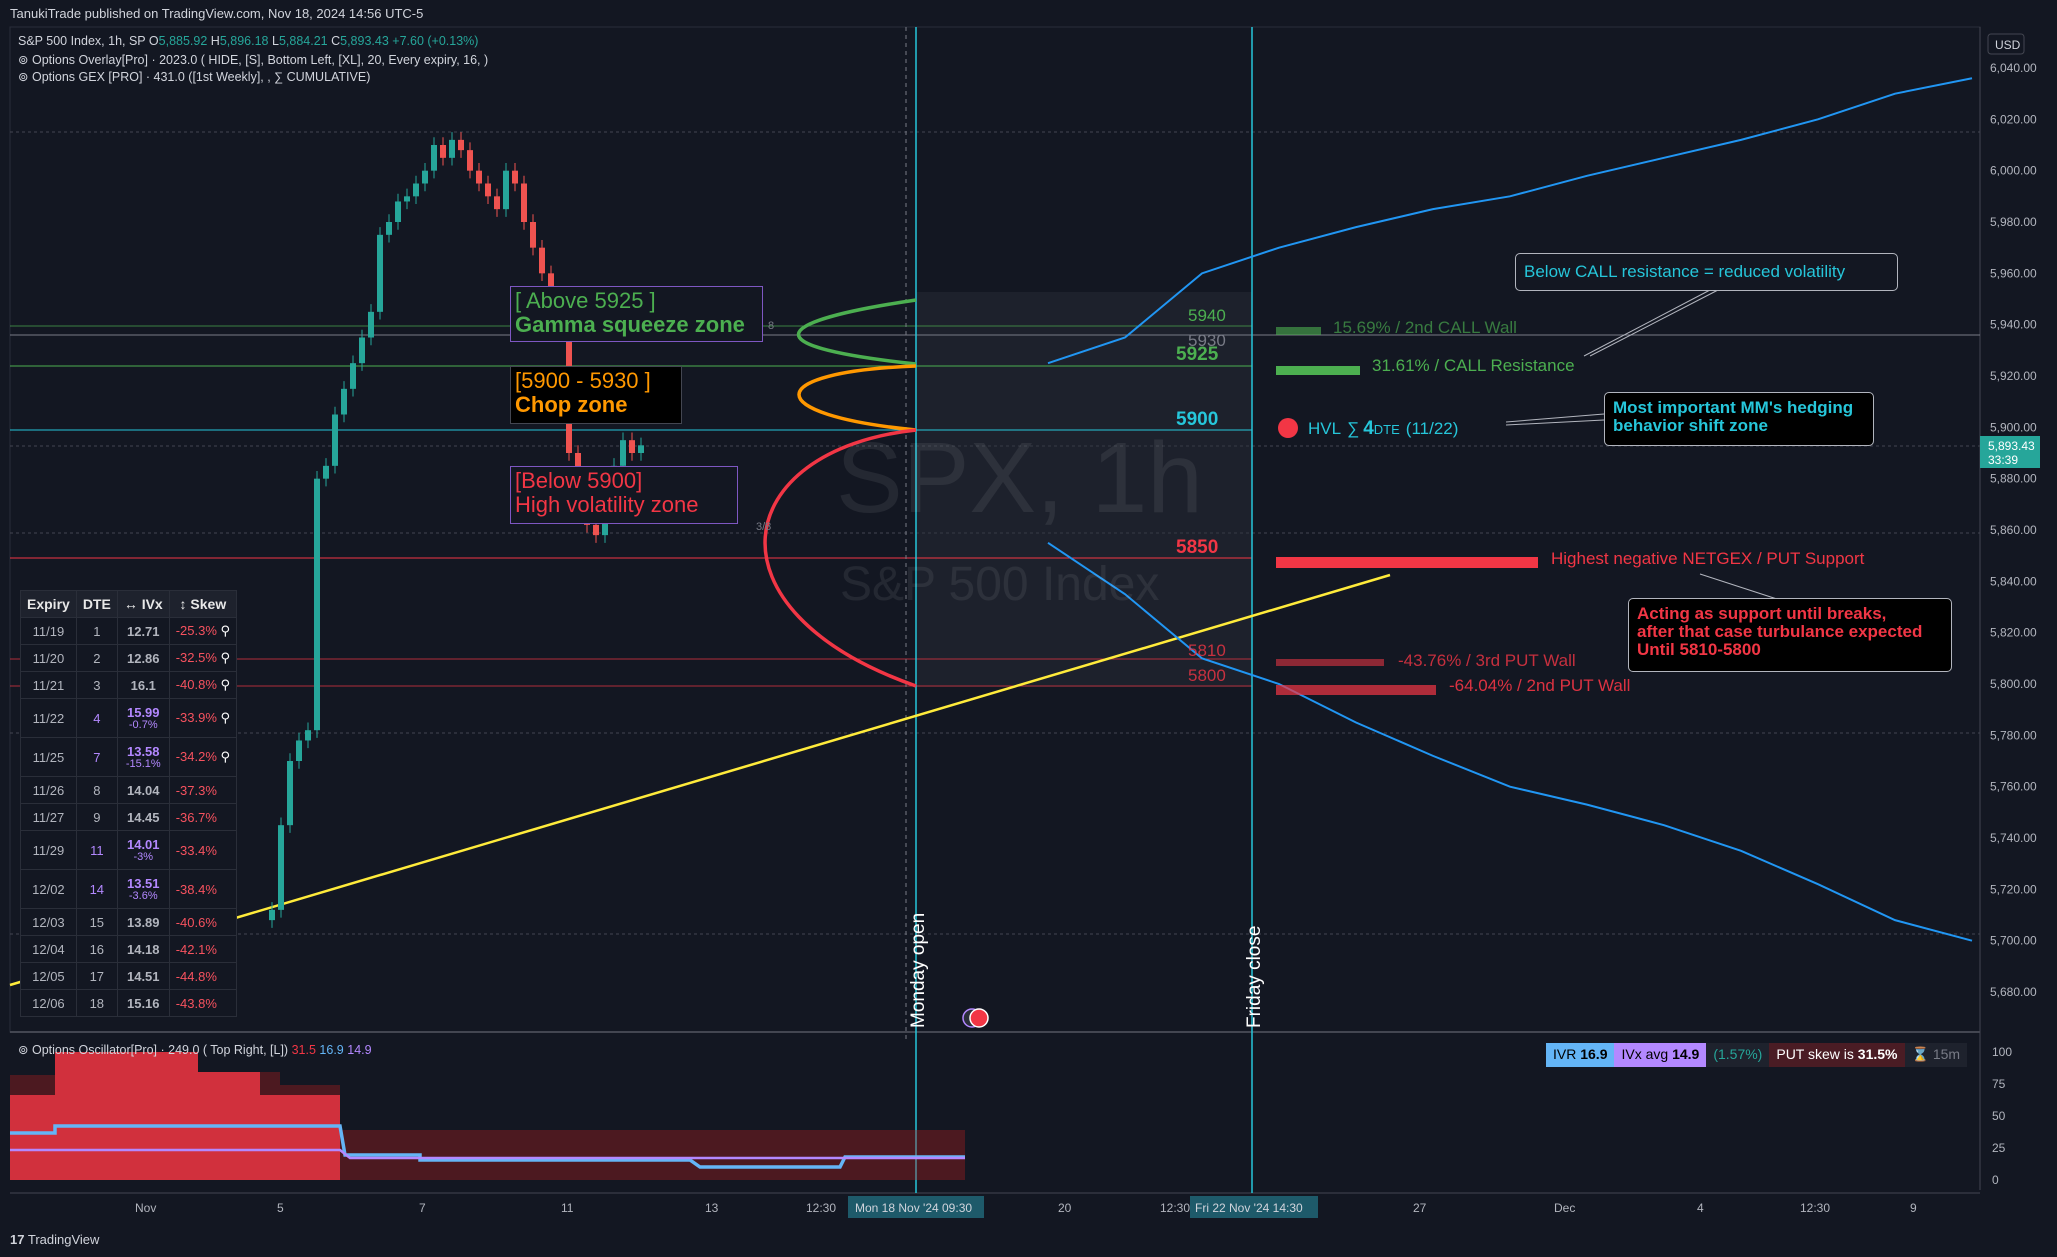 The height and width of the screenshot is (1257, 2057). I want to click on dte-cell: 17, so click(96, 976).